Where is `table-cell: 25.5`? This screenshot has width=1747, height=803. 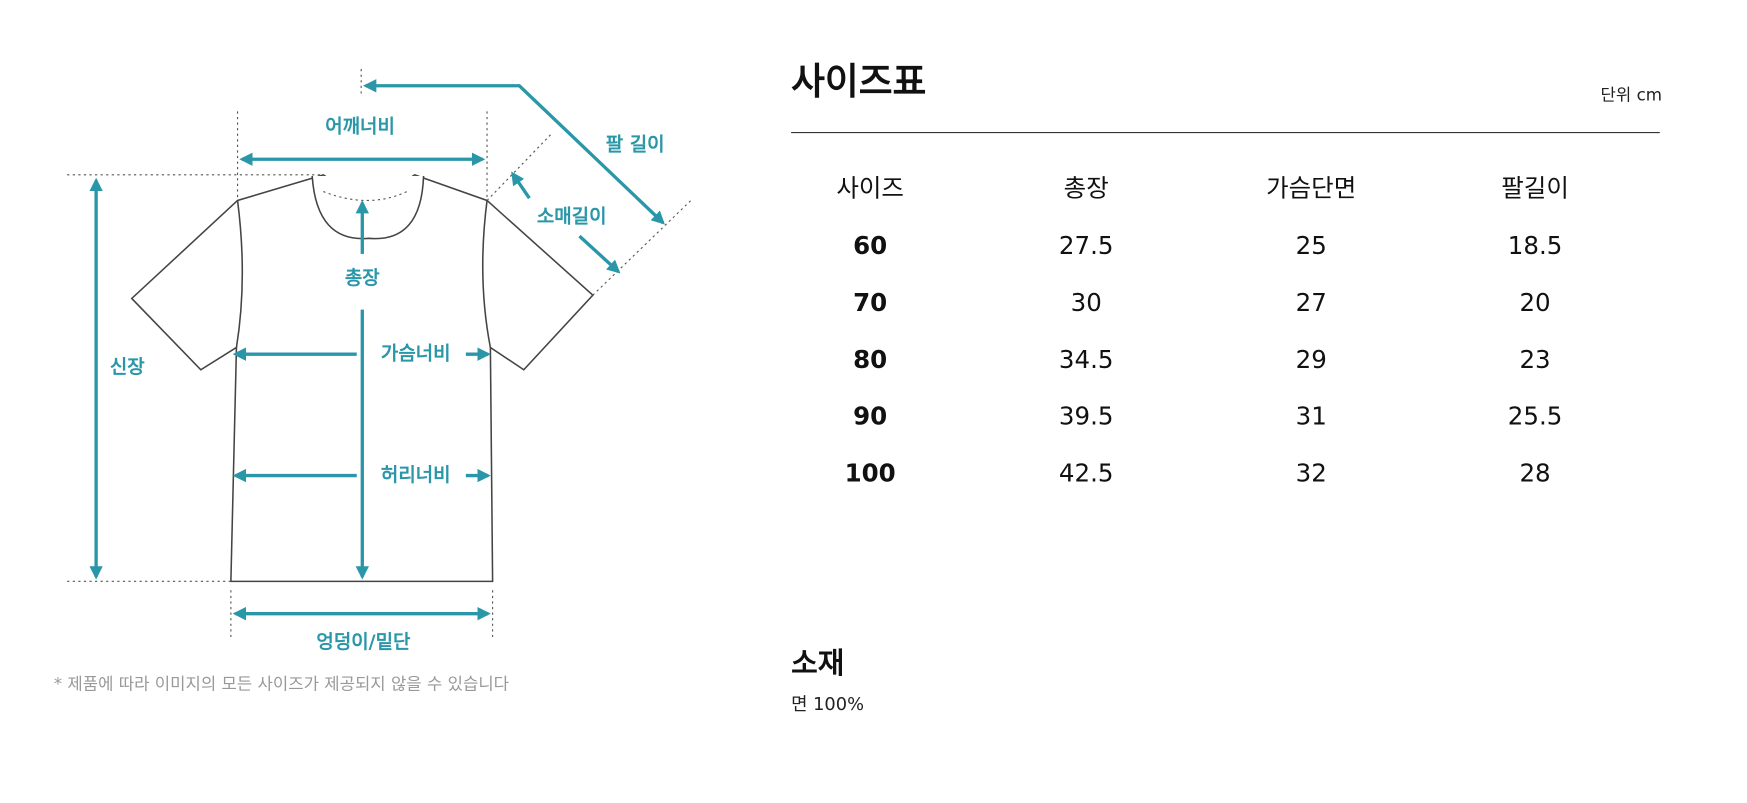
table-cell: 25.5 is located at coordinates (1535, 416).